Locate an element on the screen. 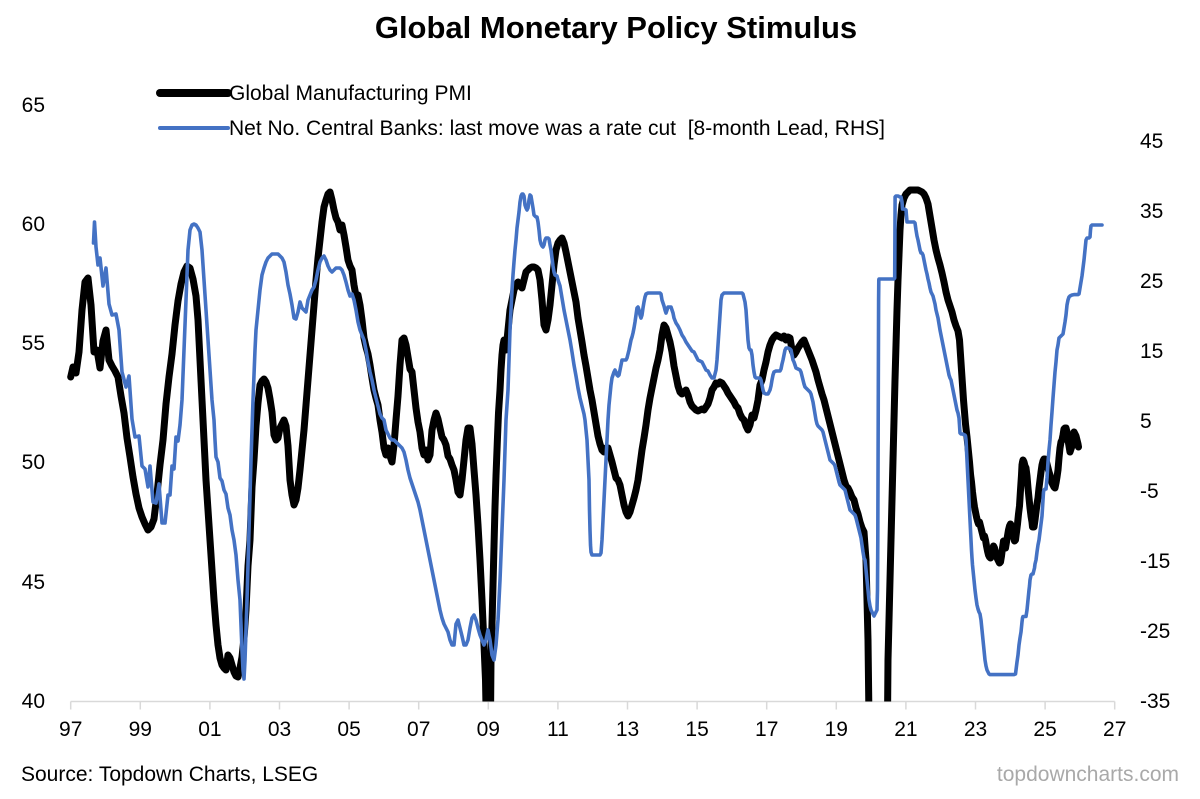 The image size is (1200, 799). svg-text: 17 is located at coordinates (766, 729).